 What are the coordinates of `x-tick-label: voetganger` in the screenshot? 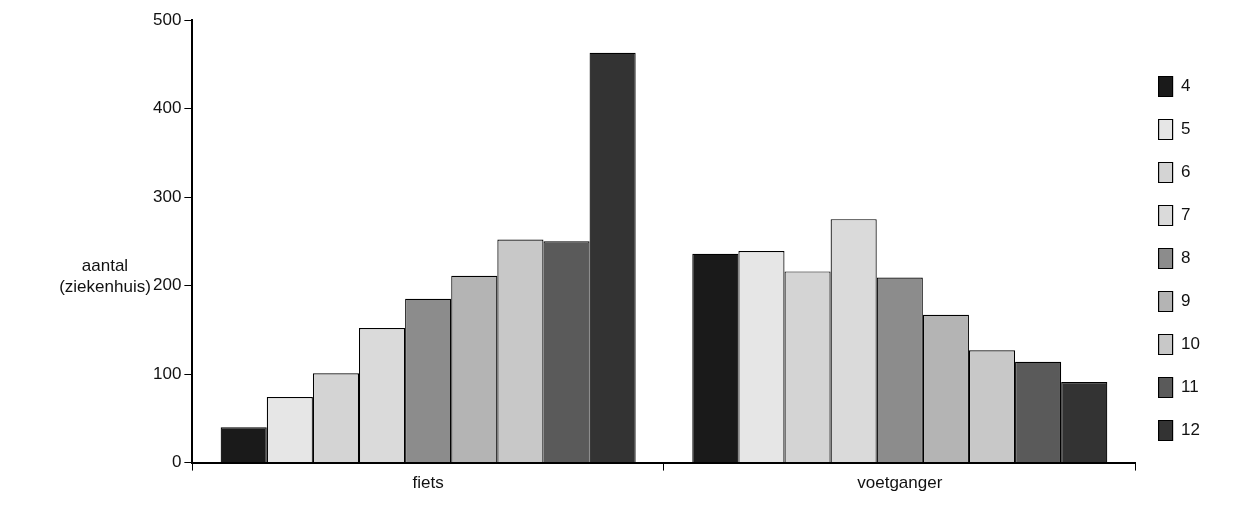 It's located at (900, 483).